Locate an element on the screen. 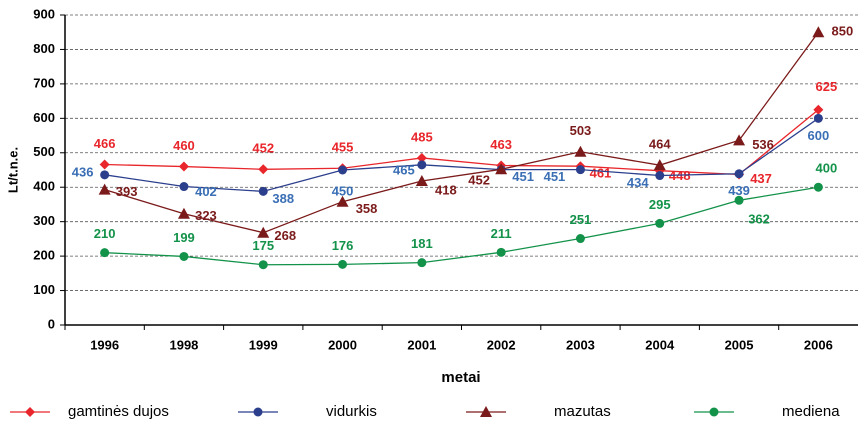 This screenshot has width=863, height=427. data-label: 536 is located at coordinates (763, 144).